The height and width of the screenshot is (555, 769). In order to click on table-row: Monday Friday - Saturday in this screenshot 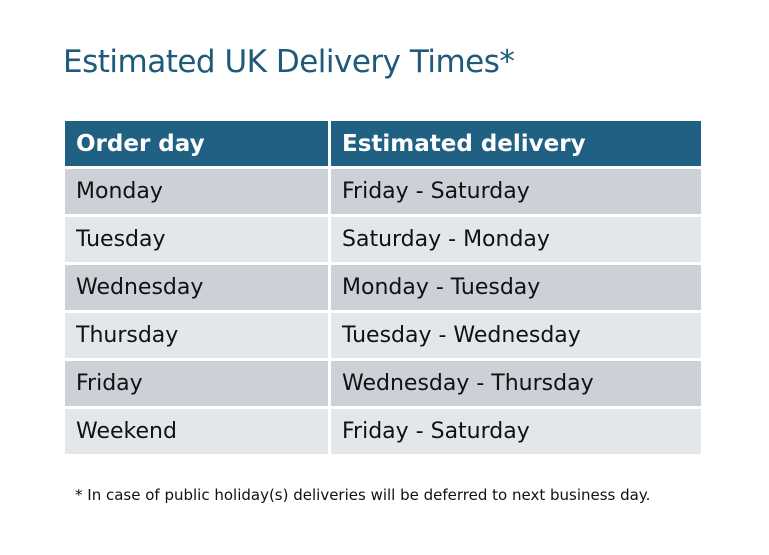, I will do `click(383, 191)`.